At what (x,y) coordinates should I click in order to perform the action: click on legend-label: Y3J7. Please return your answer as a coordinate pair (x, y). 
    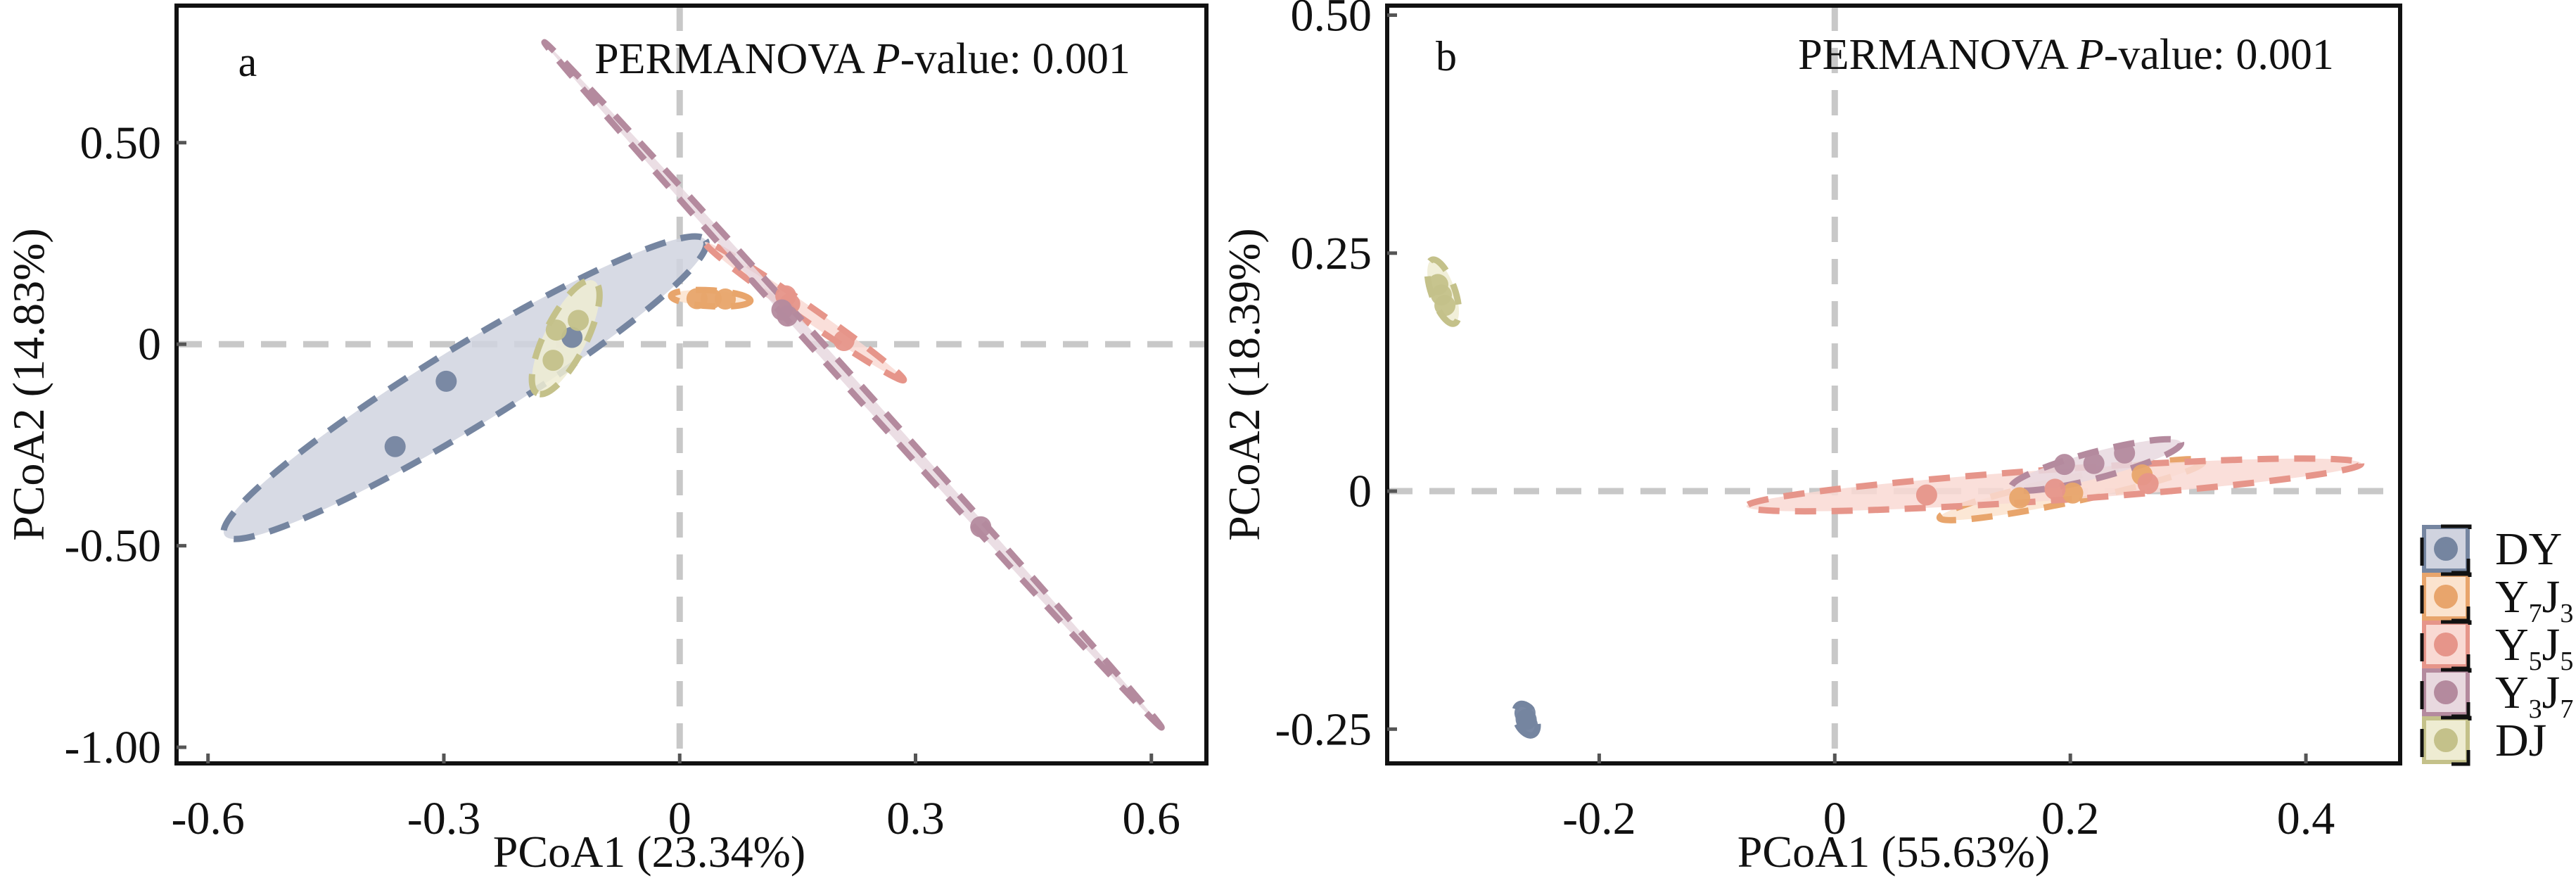
    Looking at the image, I should click on (2534, 695).